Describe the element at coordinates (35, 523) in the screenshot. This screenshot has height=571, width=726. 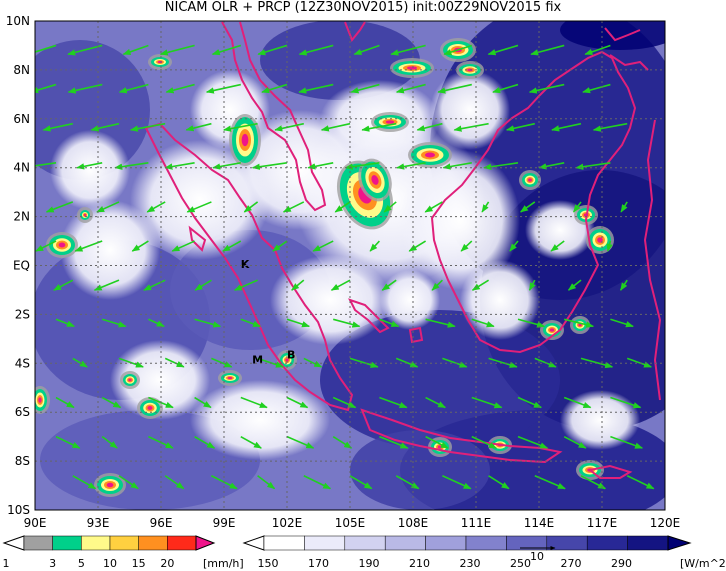
I see `longitude-label: 90E` at that location.